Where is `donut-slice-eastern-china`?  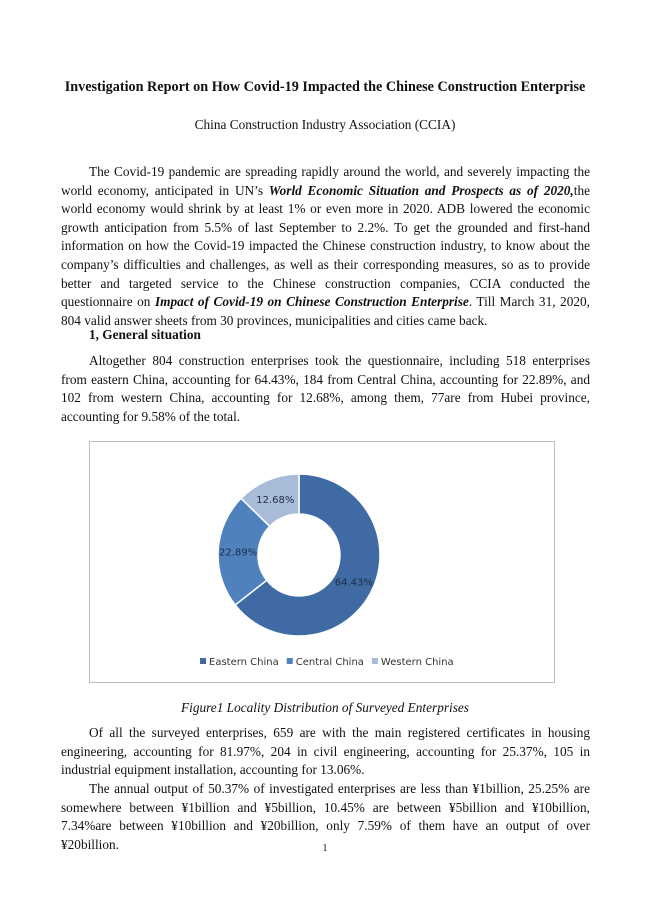
donut-slice-eastern-china is located at coordinates (307, 555).